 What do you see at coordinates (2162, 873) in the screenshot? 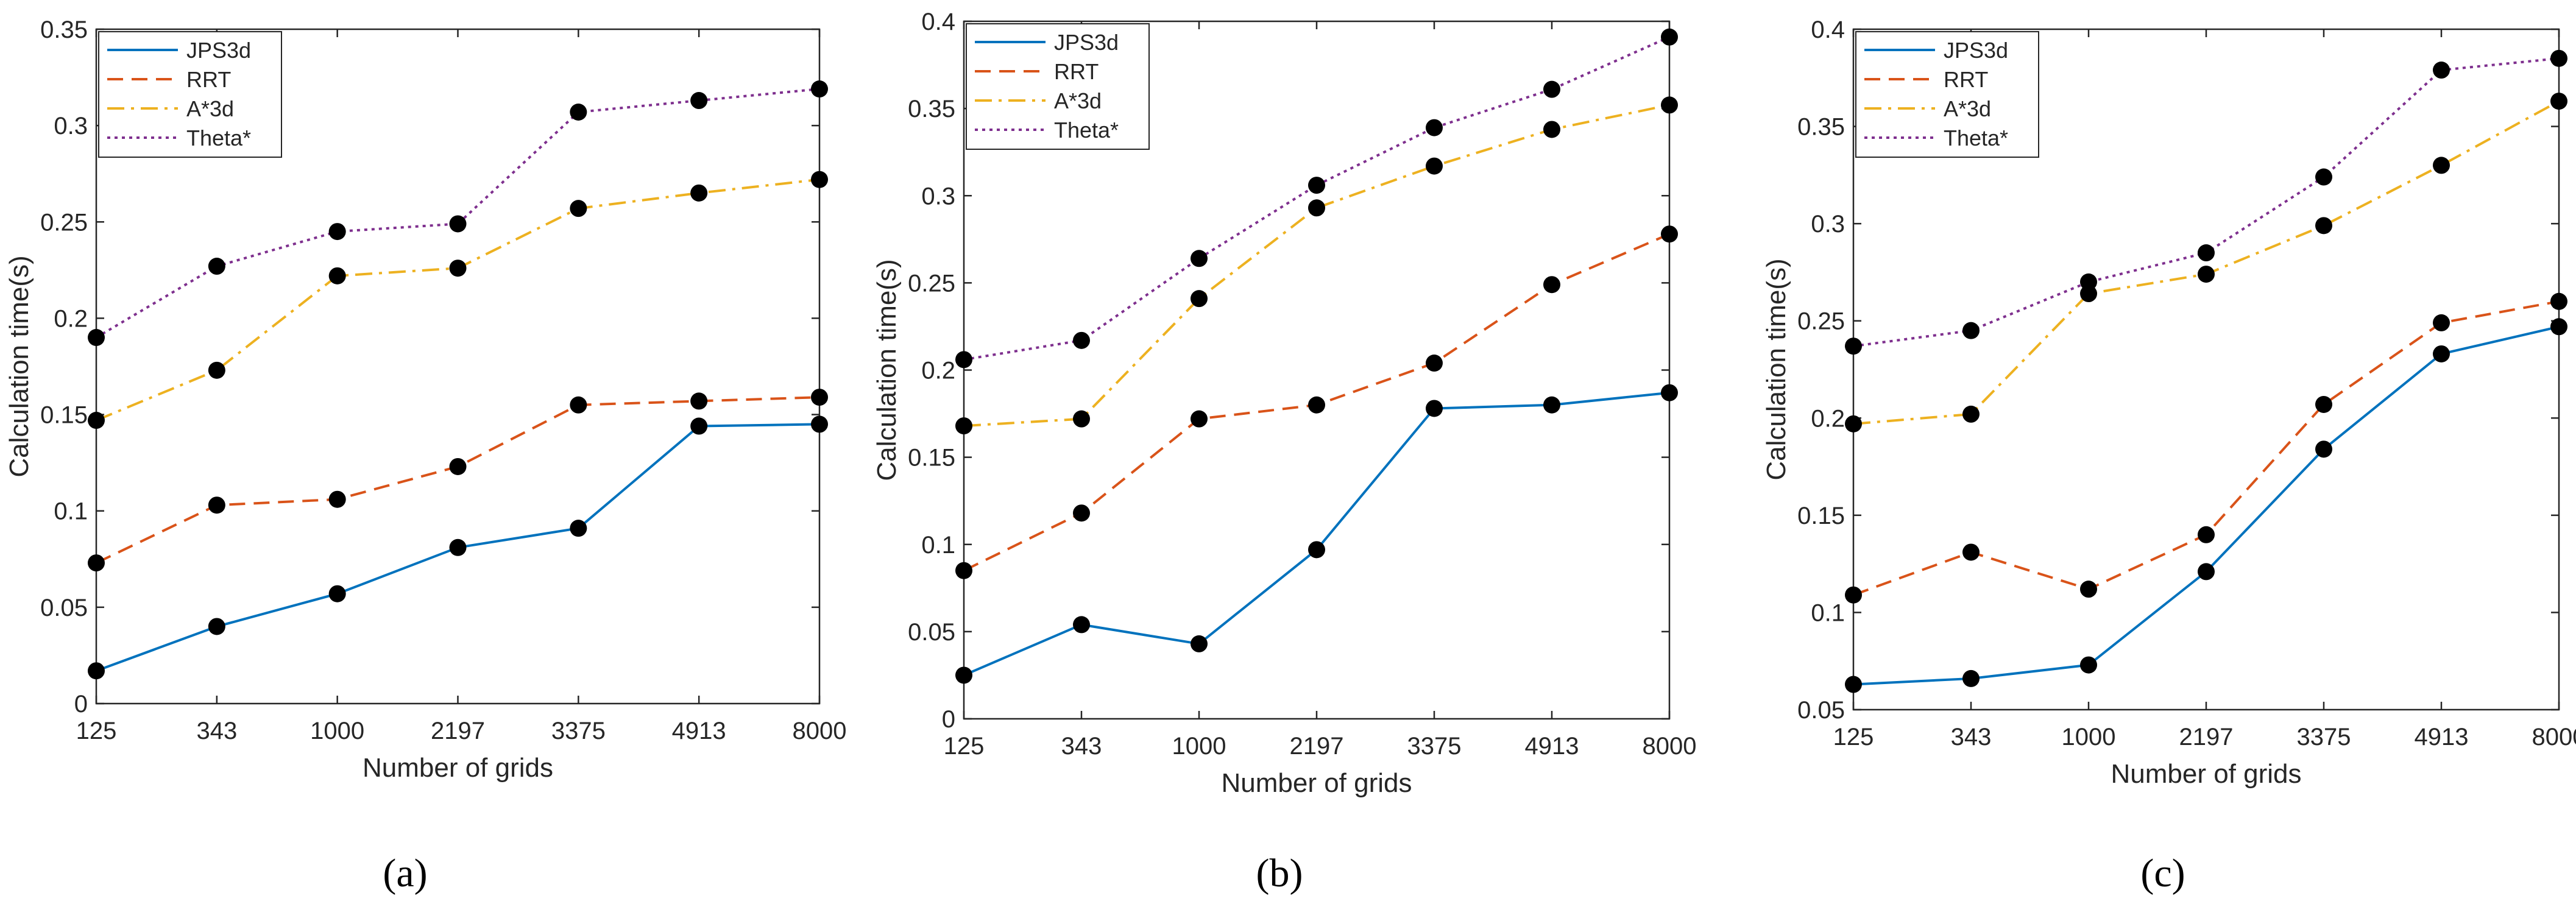
I see `panel-label: (c)` at bounding box center [2162, 873].